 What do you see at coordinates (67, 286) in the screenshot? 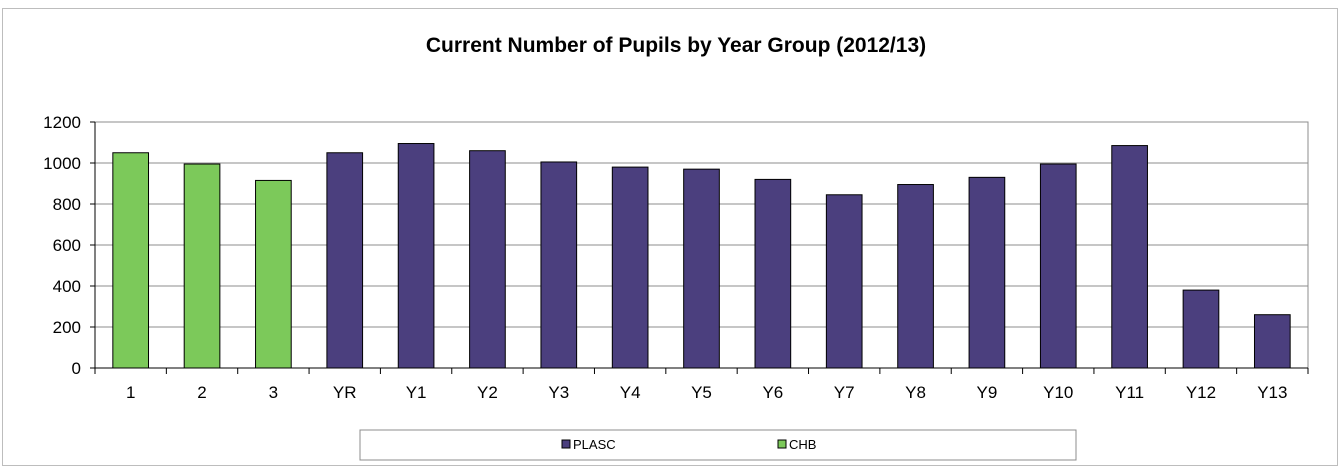
I see `y-tick-label: 400` at bounding box center [67, 286].